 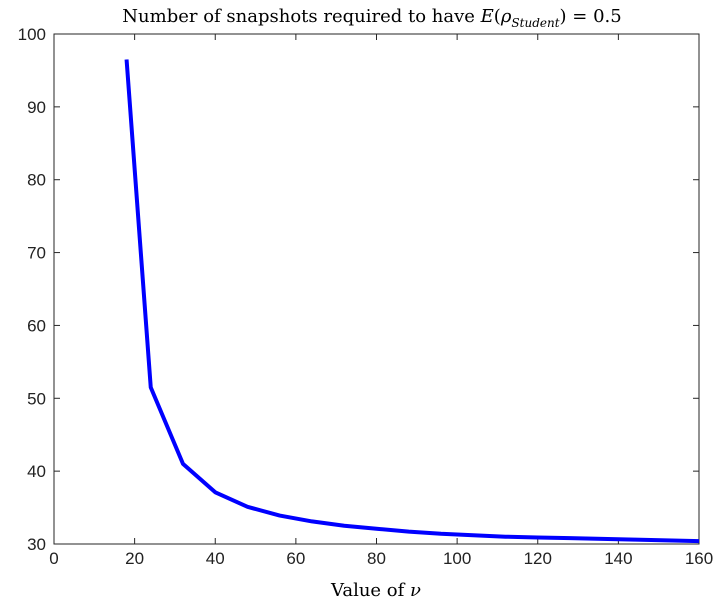 I want to click on y-tick-label: 40, so click(x=36, y=471).